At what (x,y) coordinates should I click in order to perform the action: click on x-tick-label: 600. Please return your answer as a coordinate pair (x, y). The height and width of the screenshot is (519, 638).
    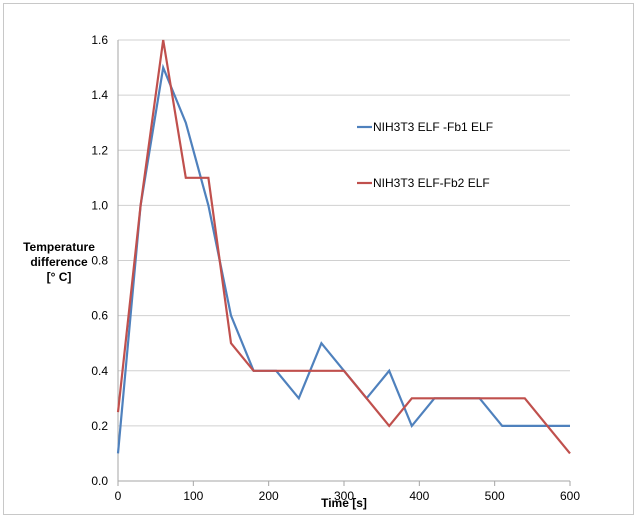
    Looking at the image, I should click on (570, 496).